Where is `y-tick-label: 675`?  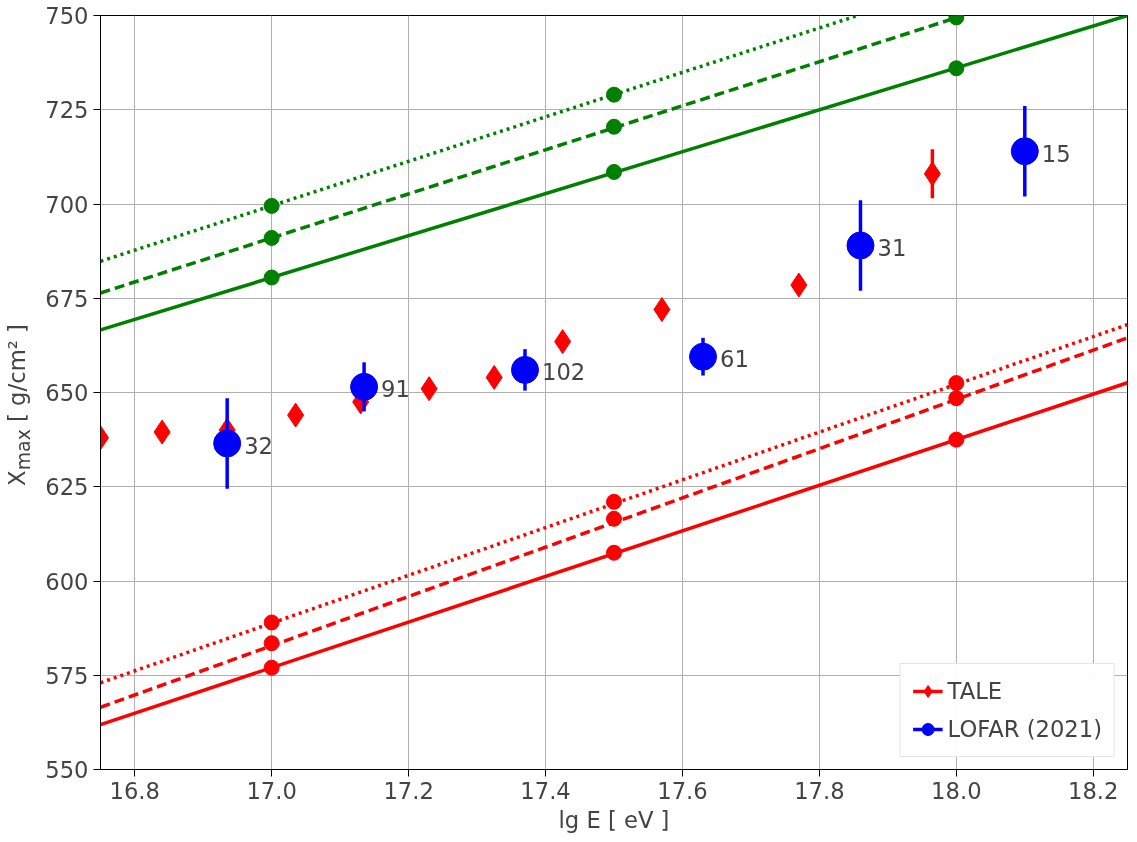 y-tick-label: 675 is located at coordinates (67, 298).